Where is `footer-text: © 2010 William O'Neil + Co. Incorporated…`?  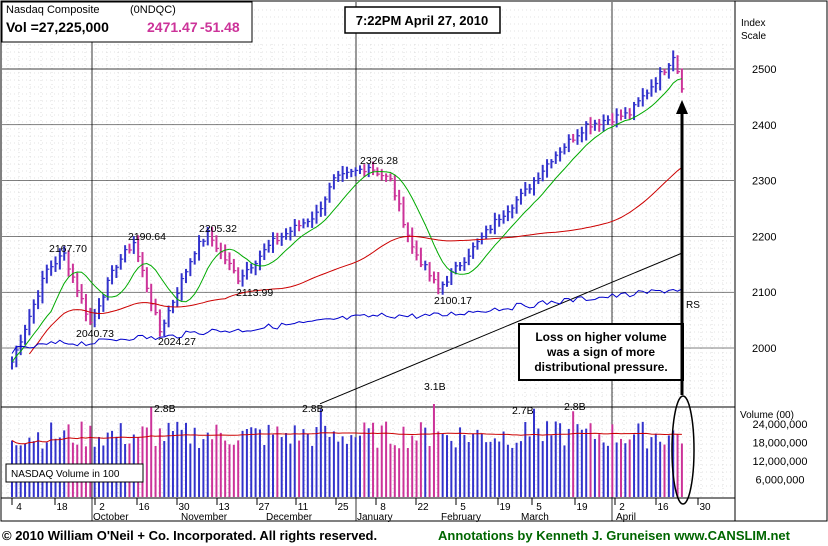
footer-text: © 2010 William O'Neil + Co. Incorporated… is located at coordinates (396, 535).